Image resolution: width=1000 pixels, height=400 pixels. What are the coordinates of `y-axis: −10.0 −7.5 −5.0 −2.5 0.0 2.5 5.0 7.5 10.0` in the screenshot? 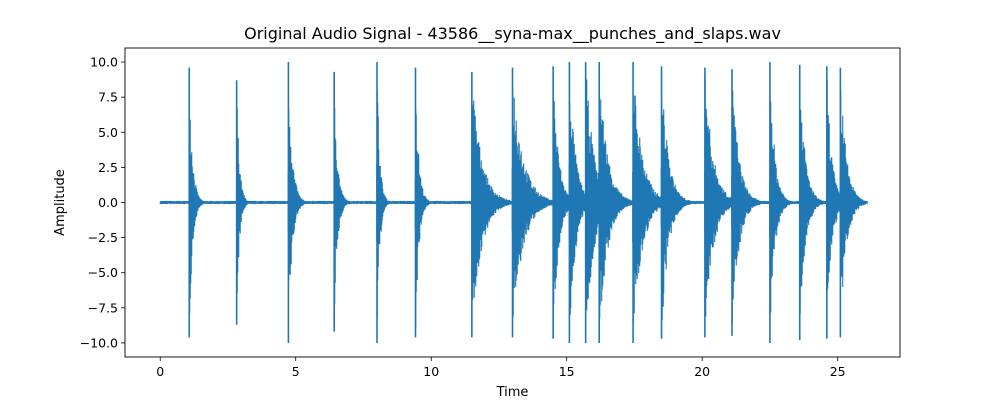 It's located at (102, 202).